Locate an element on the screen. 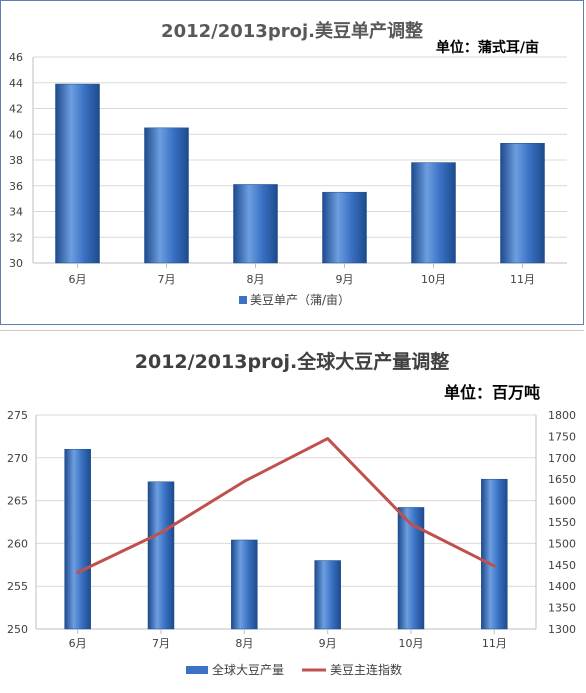 The width and height of the screenshot is (586, 693). y-tick-label: 42 is located at coordinates (16, 109).